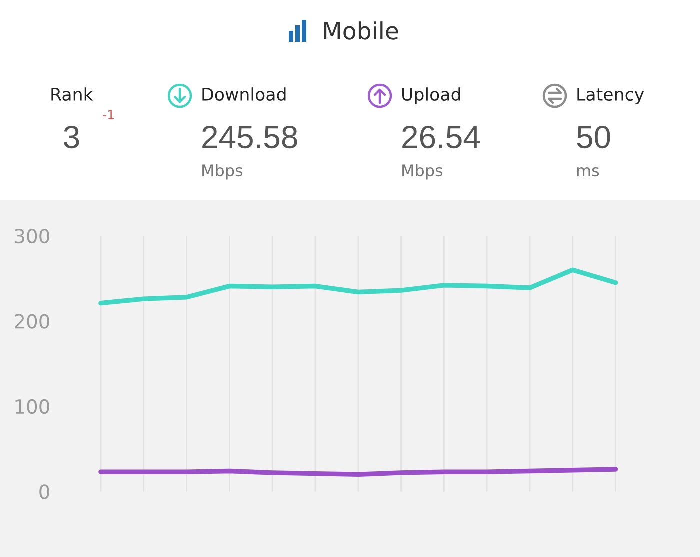 The image size is (700, 557). What do you see at coordinates (33, 406) in the screenshot?
I see `y-tick-label: 100` at bounding box center [33, 406].